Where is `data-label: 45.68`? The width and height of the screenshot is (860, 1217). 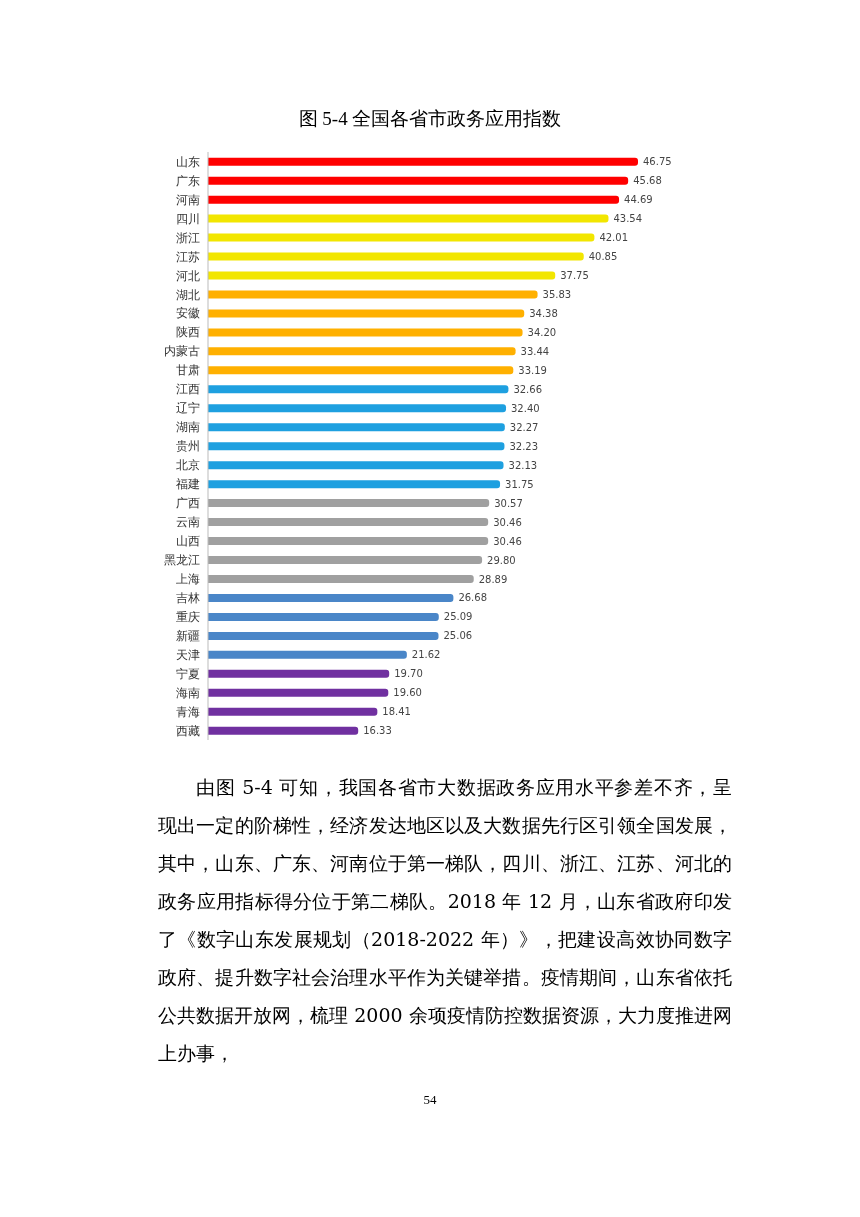
data-label: 45.68 is located at coordinates (647, 181).